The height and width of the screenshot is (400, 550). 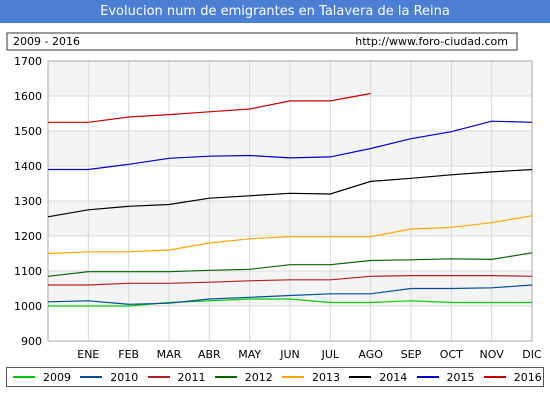 I want to click on legend-label: 2011, so click(x=191, y=377).